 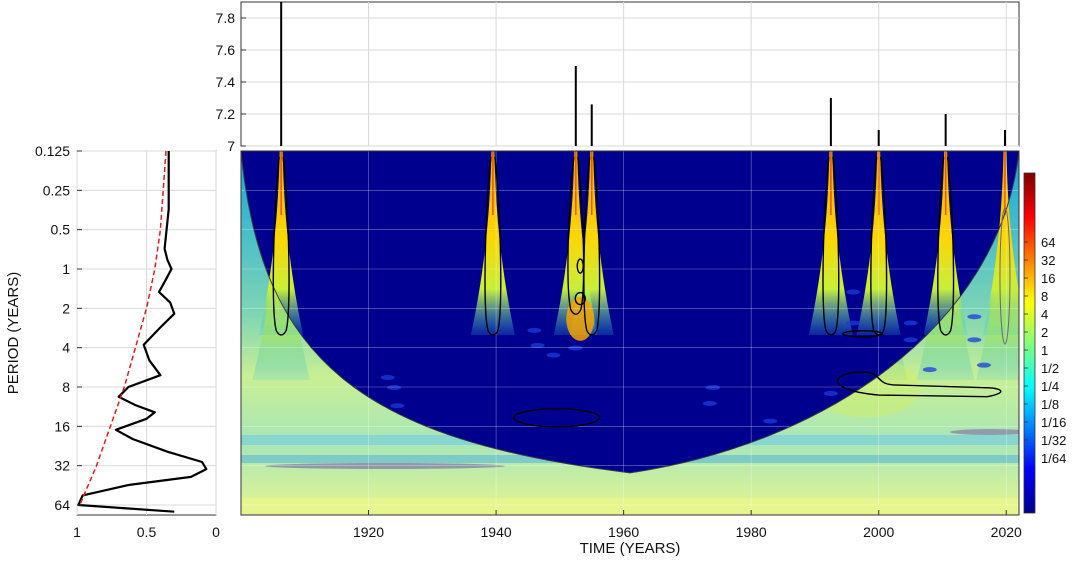 I want to click on period-tick-label: 4, so click(x=66, y=348).